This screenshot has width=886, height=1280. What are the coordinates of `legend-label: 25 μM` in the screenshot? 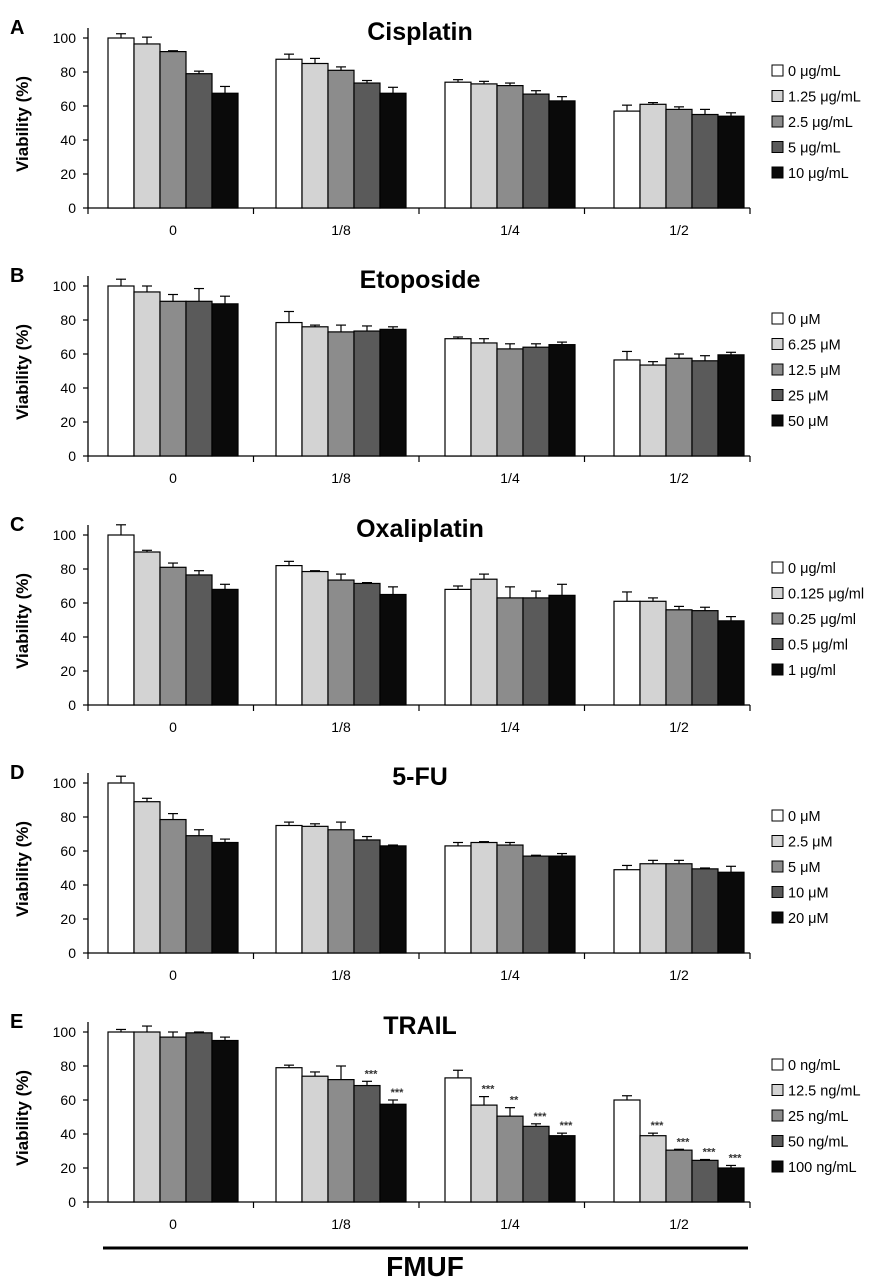 It's located at (808, 397).